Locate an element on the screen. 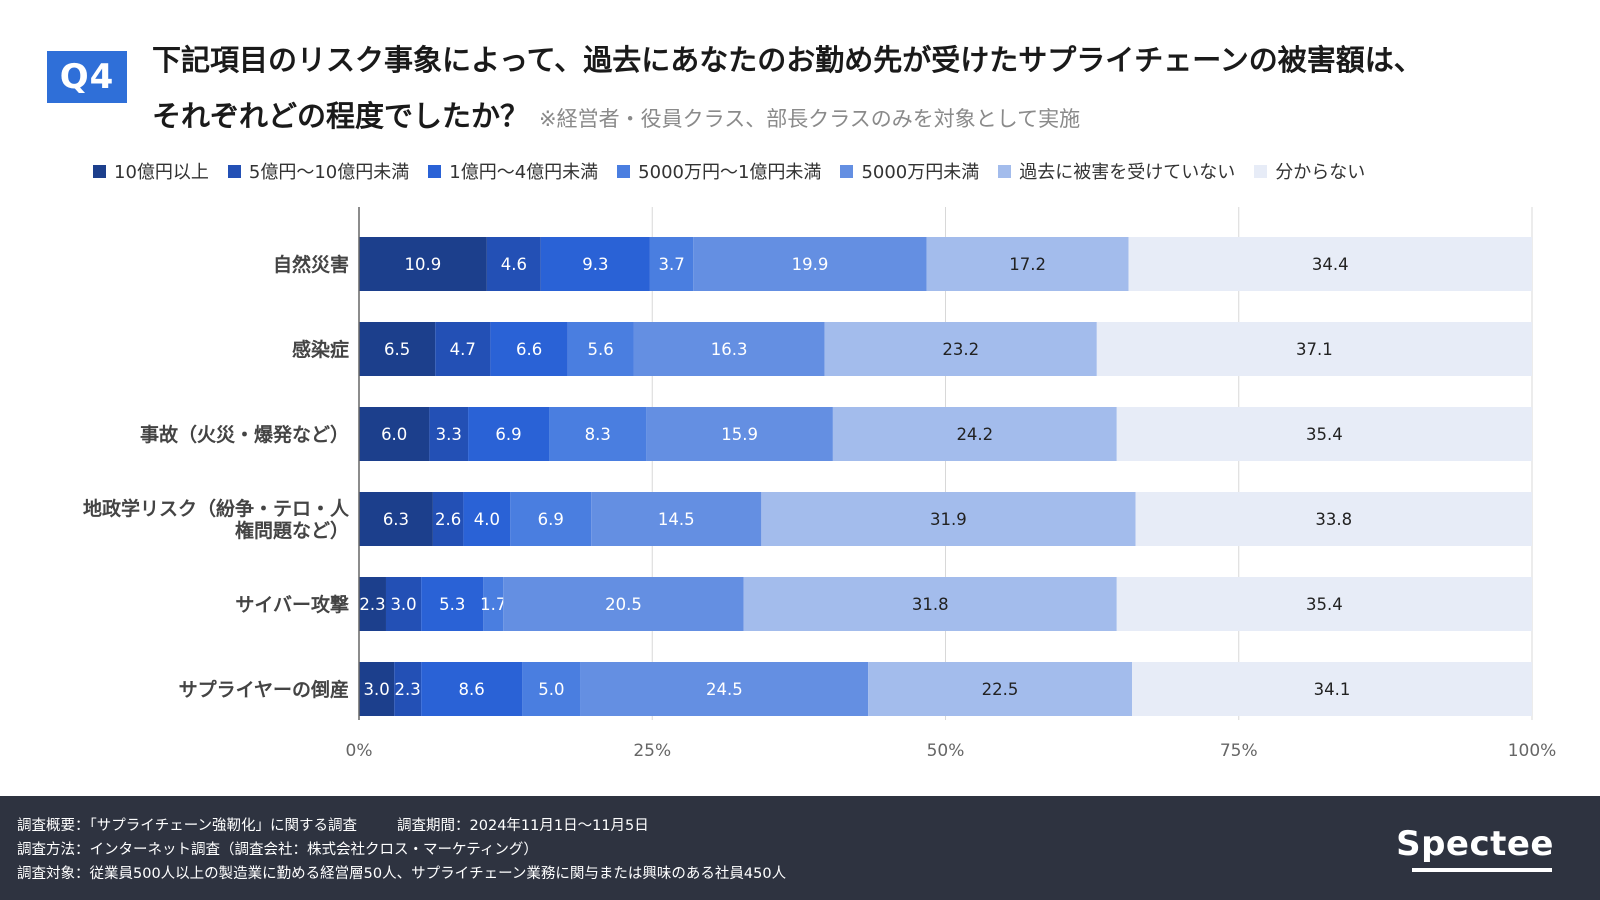 Image resolution: width=1600 pixels, height=900 pixels. data-label: 4.7 is located at coordinates (463, 349).